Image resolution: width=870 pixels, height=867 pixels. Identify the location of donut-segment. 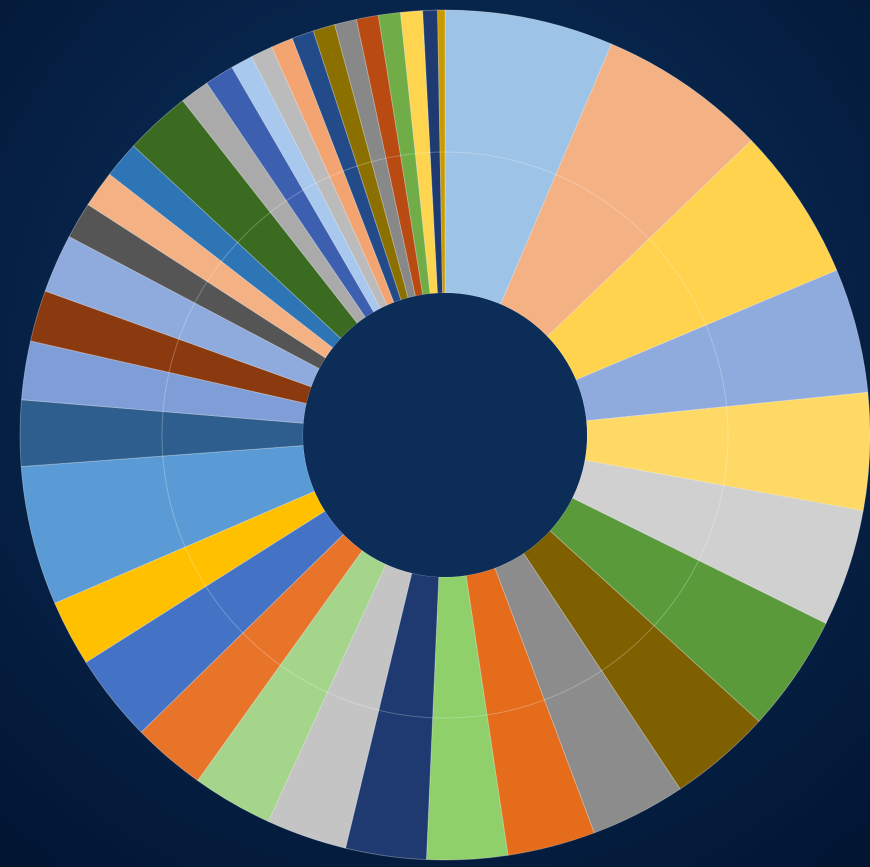
(688, 609).